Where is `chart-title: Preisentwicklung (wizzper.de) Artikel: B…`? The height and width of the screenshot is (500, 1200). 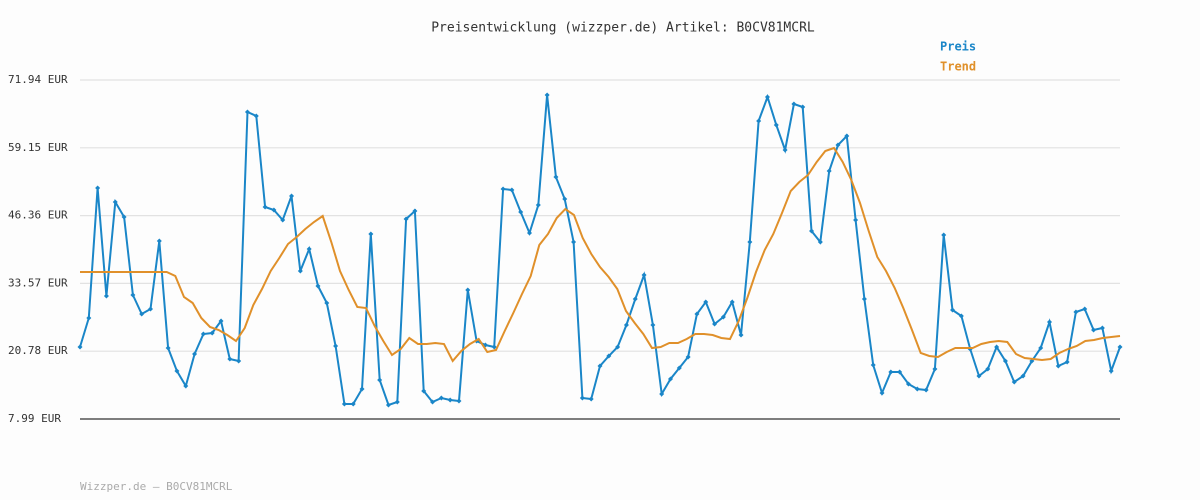
chart-title: Preisentwicklung (wizzper.de) Artikel: B… is located at coordinates (623, 28).